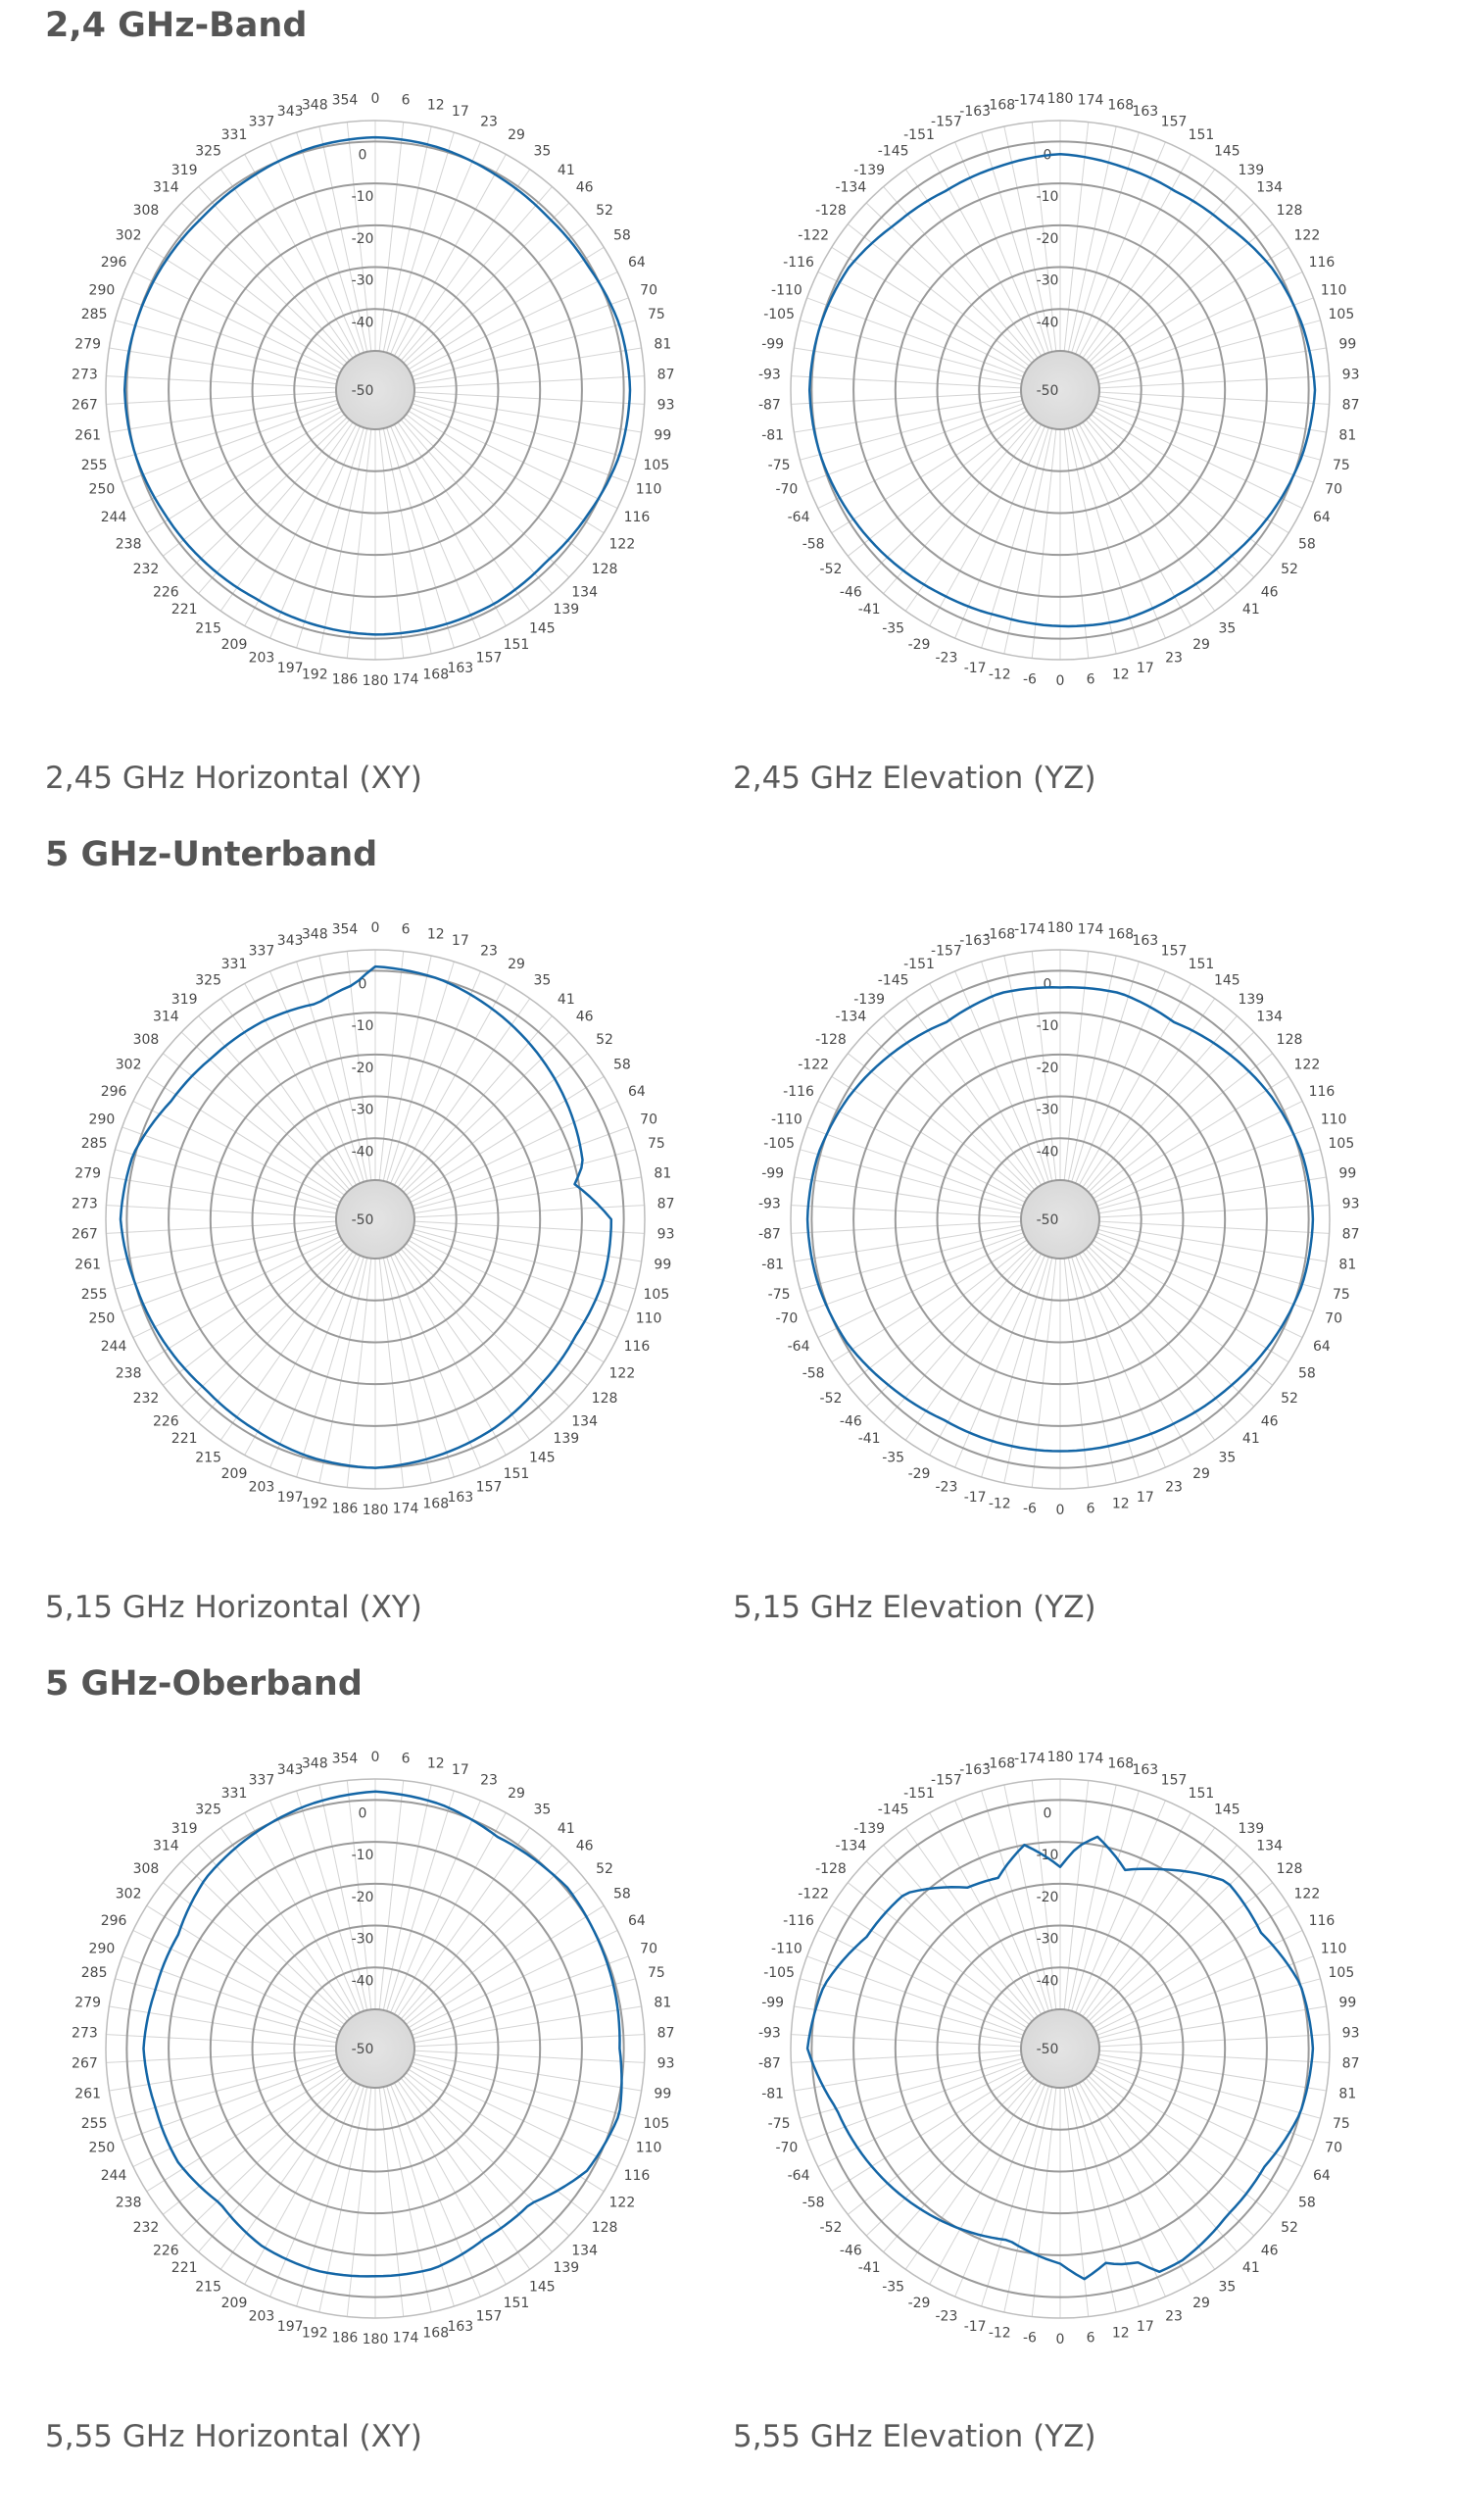 The height and width of the screenshot is (2520, 1458). What do you see at coordinates (769, 2033) in the screenshot?
I see `angle-label: -93` at bounding box center [769, 2033].